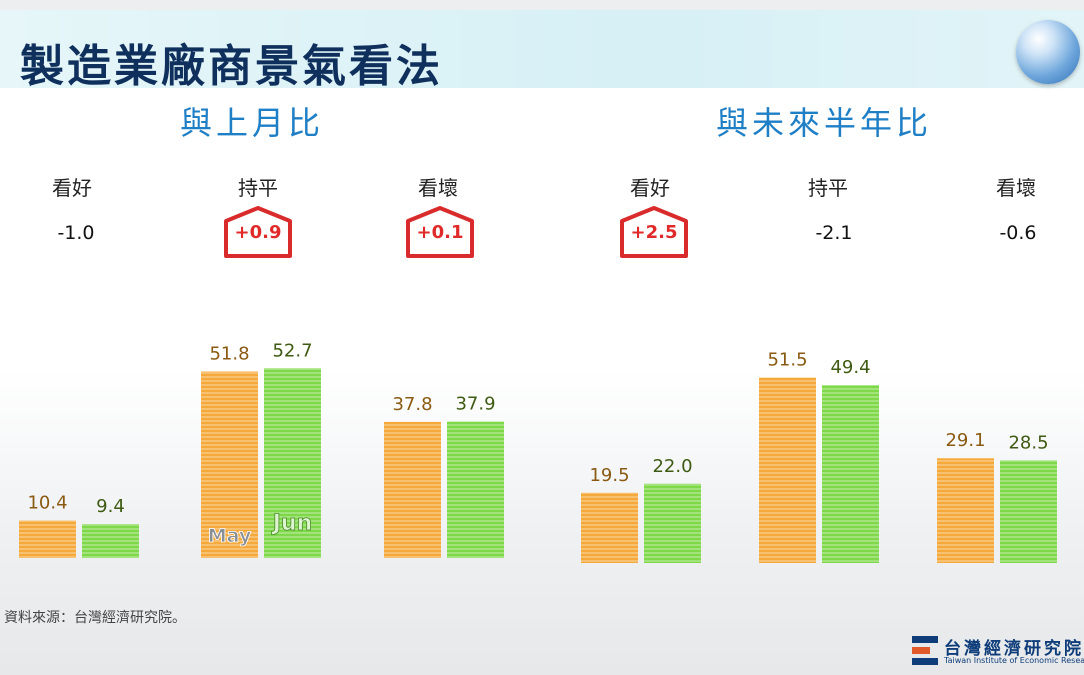  I want to click on data-label: 22.0, so click(672, 466).